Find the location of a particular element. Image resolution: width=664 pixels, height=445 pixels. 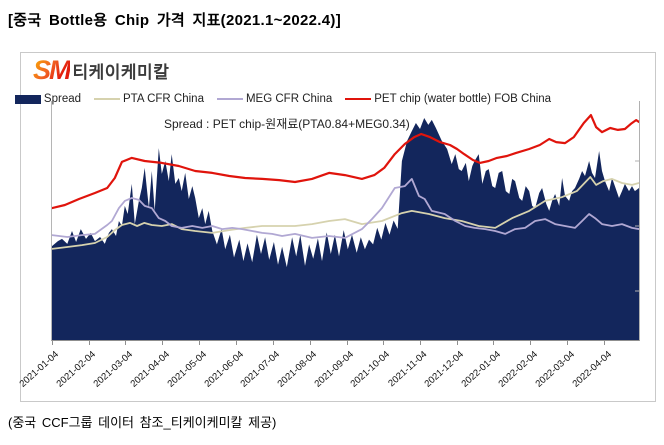

x-tick-label: 2021-08-04 is located at coordinates (297, 369).